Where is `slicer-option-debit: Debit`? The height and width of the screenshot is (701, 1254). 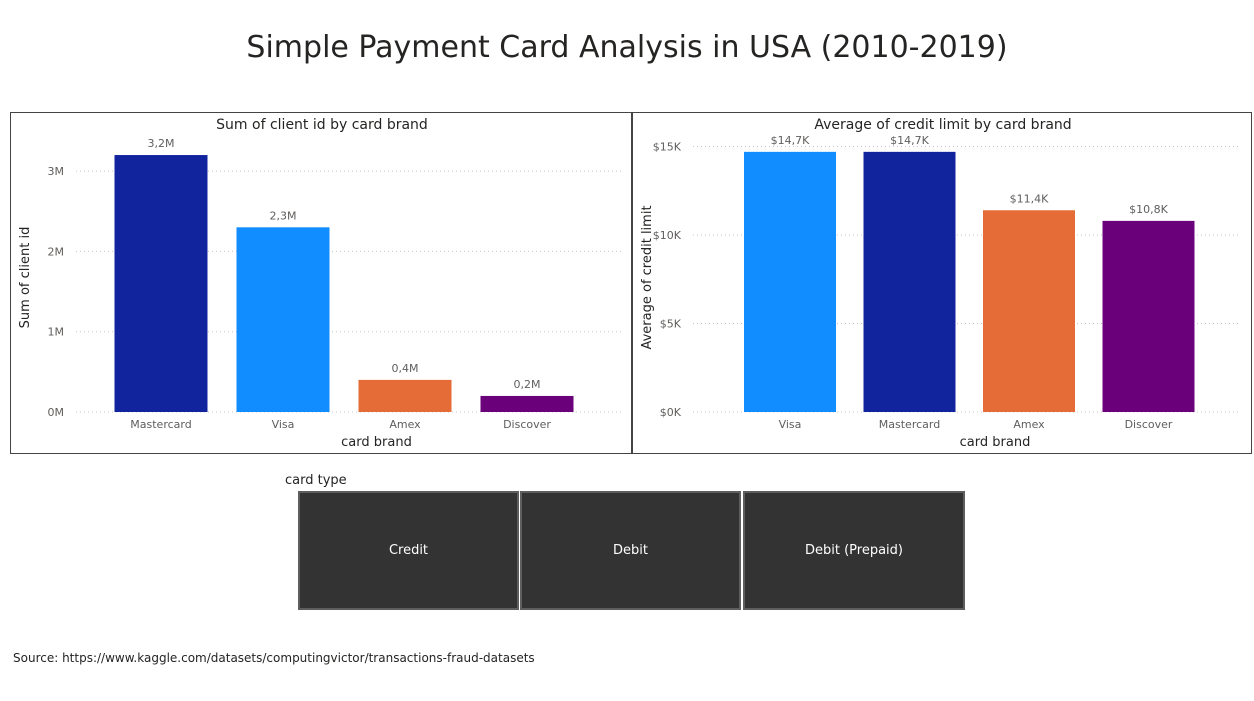
slicer-option-debit: Debit is located at coordinates (630, 550).